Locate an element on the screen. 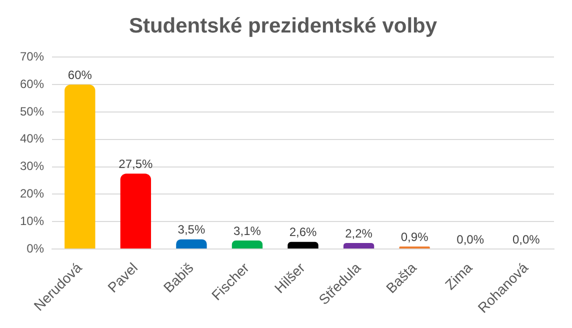 Image resolution: width=572 pixels, height=328 pixels. y-tick-label: 60% is located at coordinates (32, 83).